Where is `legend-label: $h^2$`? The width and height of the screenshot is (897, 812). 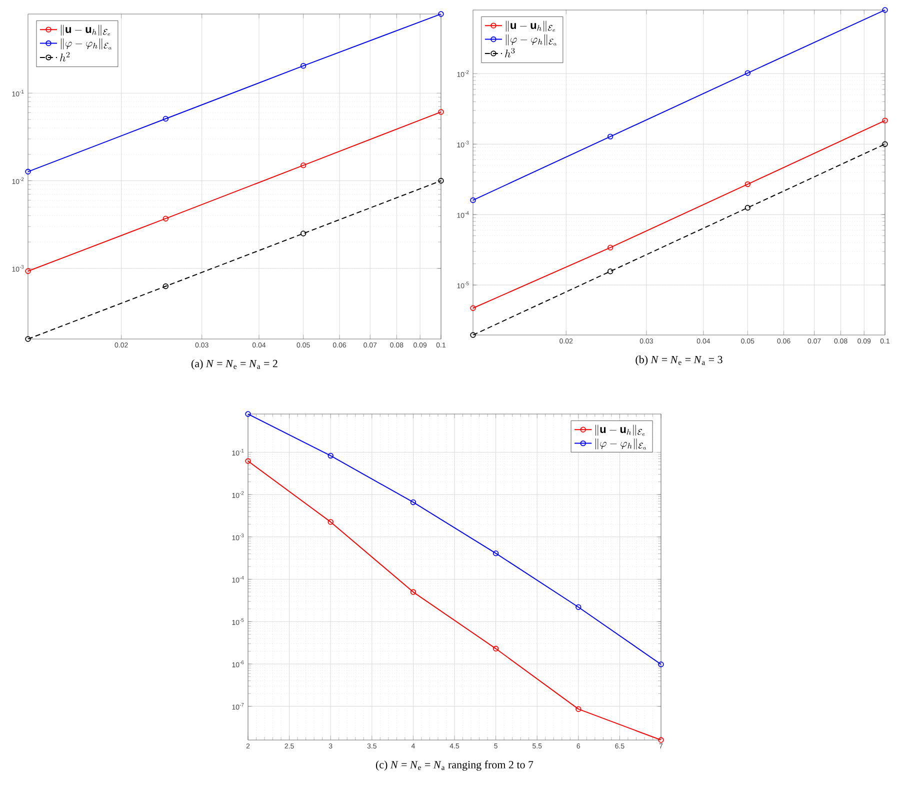 legend-label: $h^2$ is located at coordinates (65, 57).